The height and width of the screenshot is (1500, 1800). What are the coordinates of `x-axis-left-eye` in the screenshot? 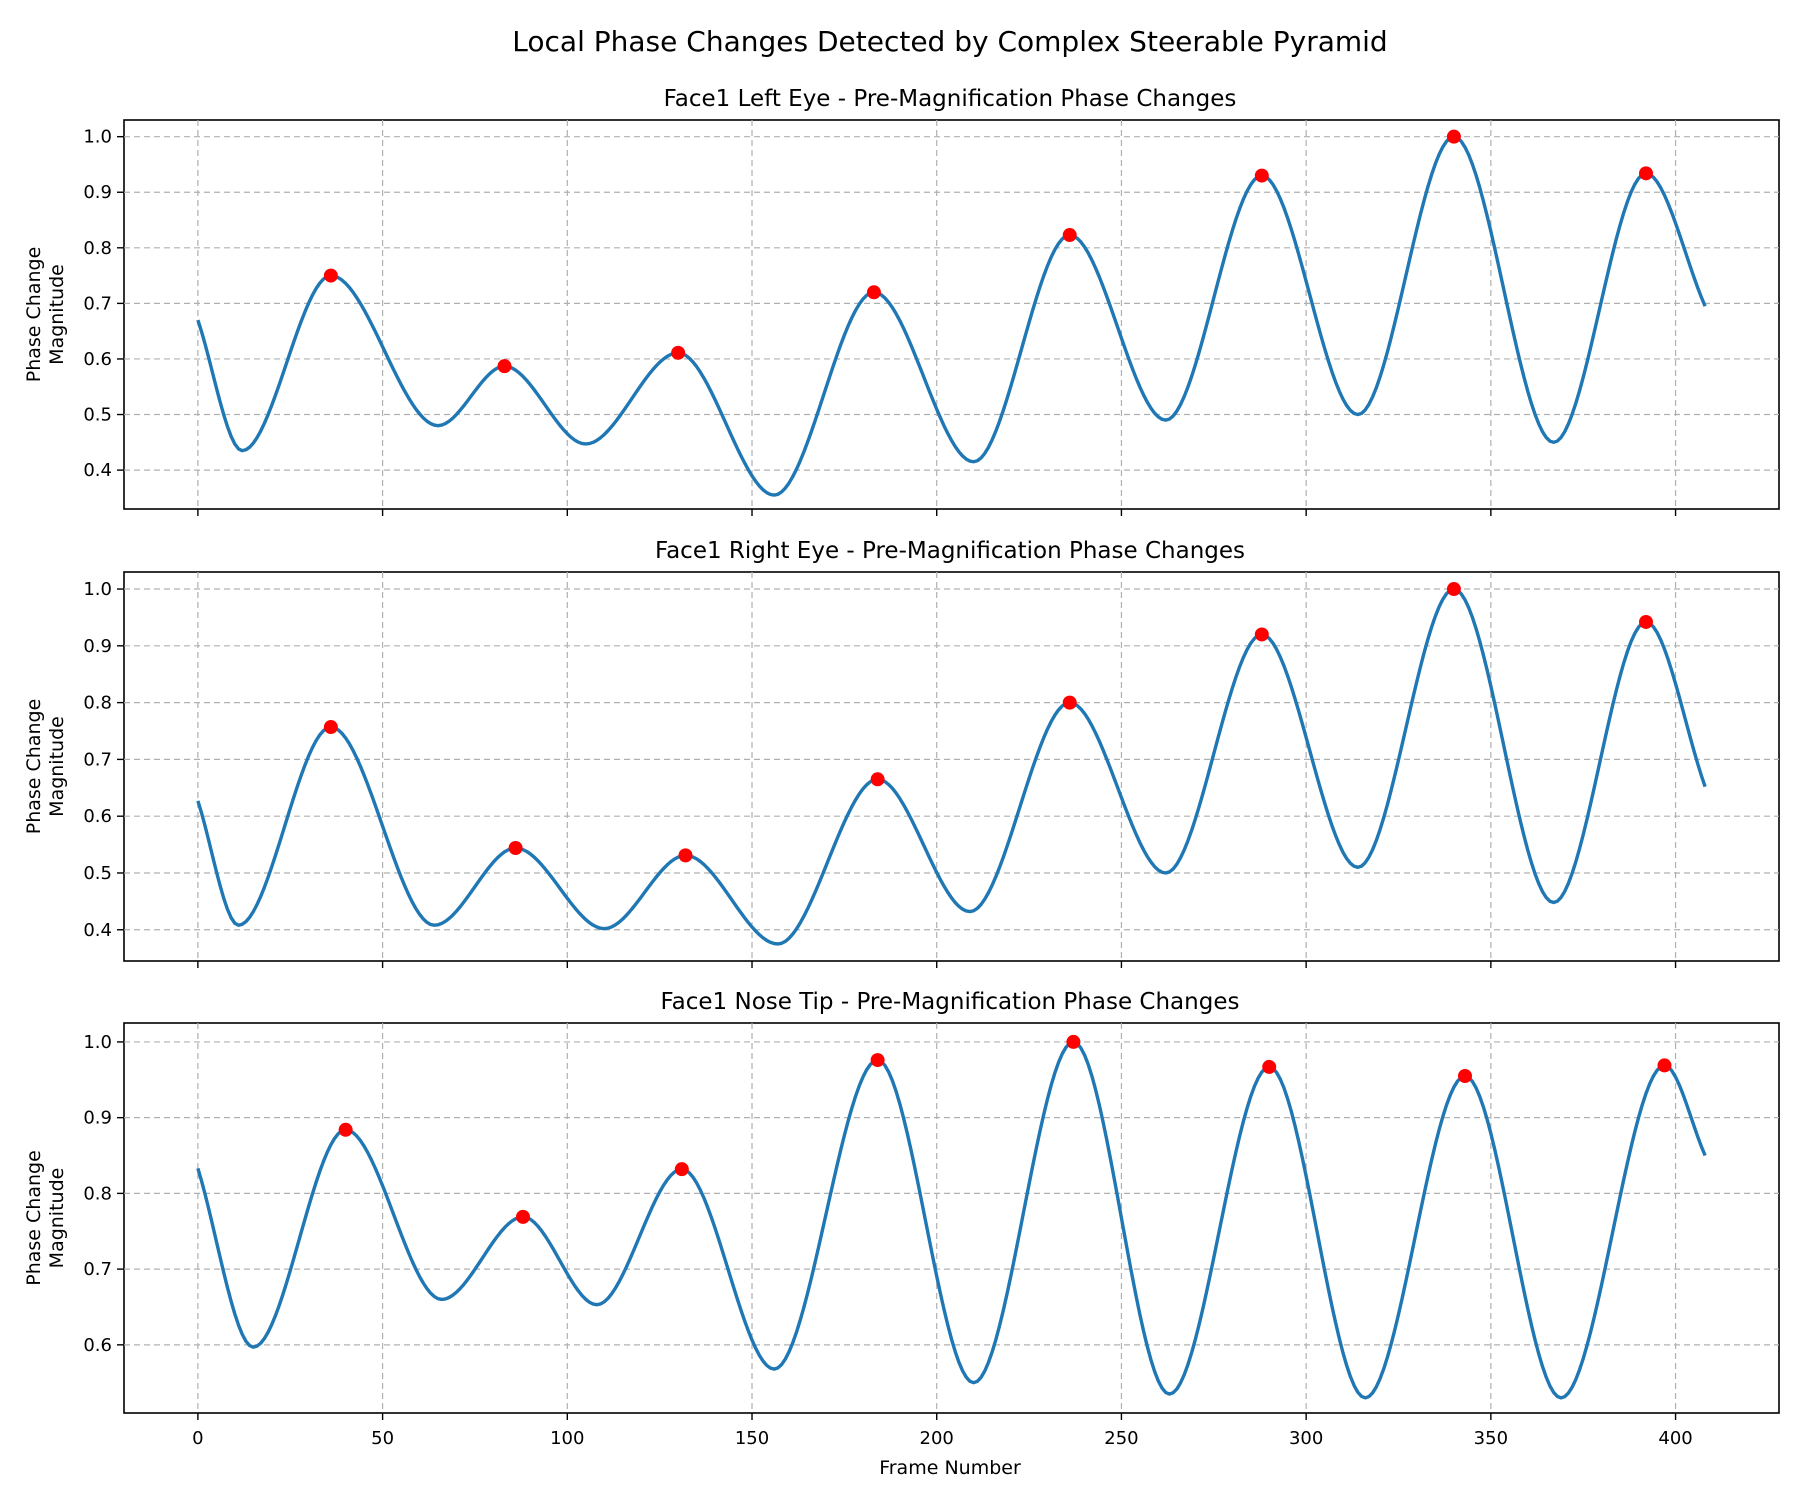 It's located at (937, 512).